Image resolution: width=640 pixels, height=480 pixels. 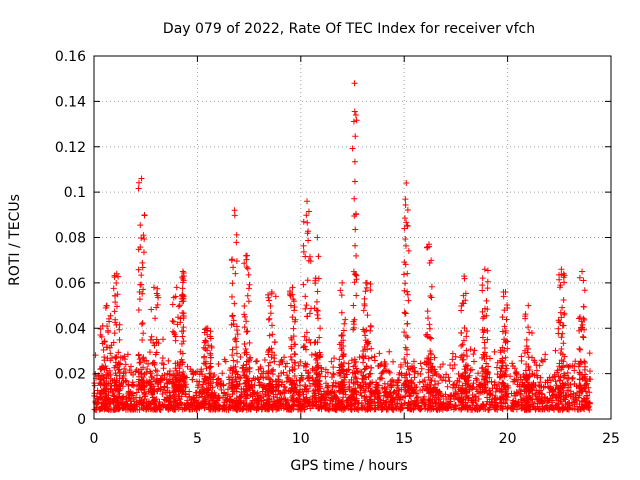 What do you see at coordinates (348, 466) in the screenshot?
I see `x-axis-label: GPS time / hours` at bounding box center [348, 466].